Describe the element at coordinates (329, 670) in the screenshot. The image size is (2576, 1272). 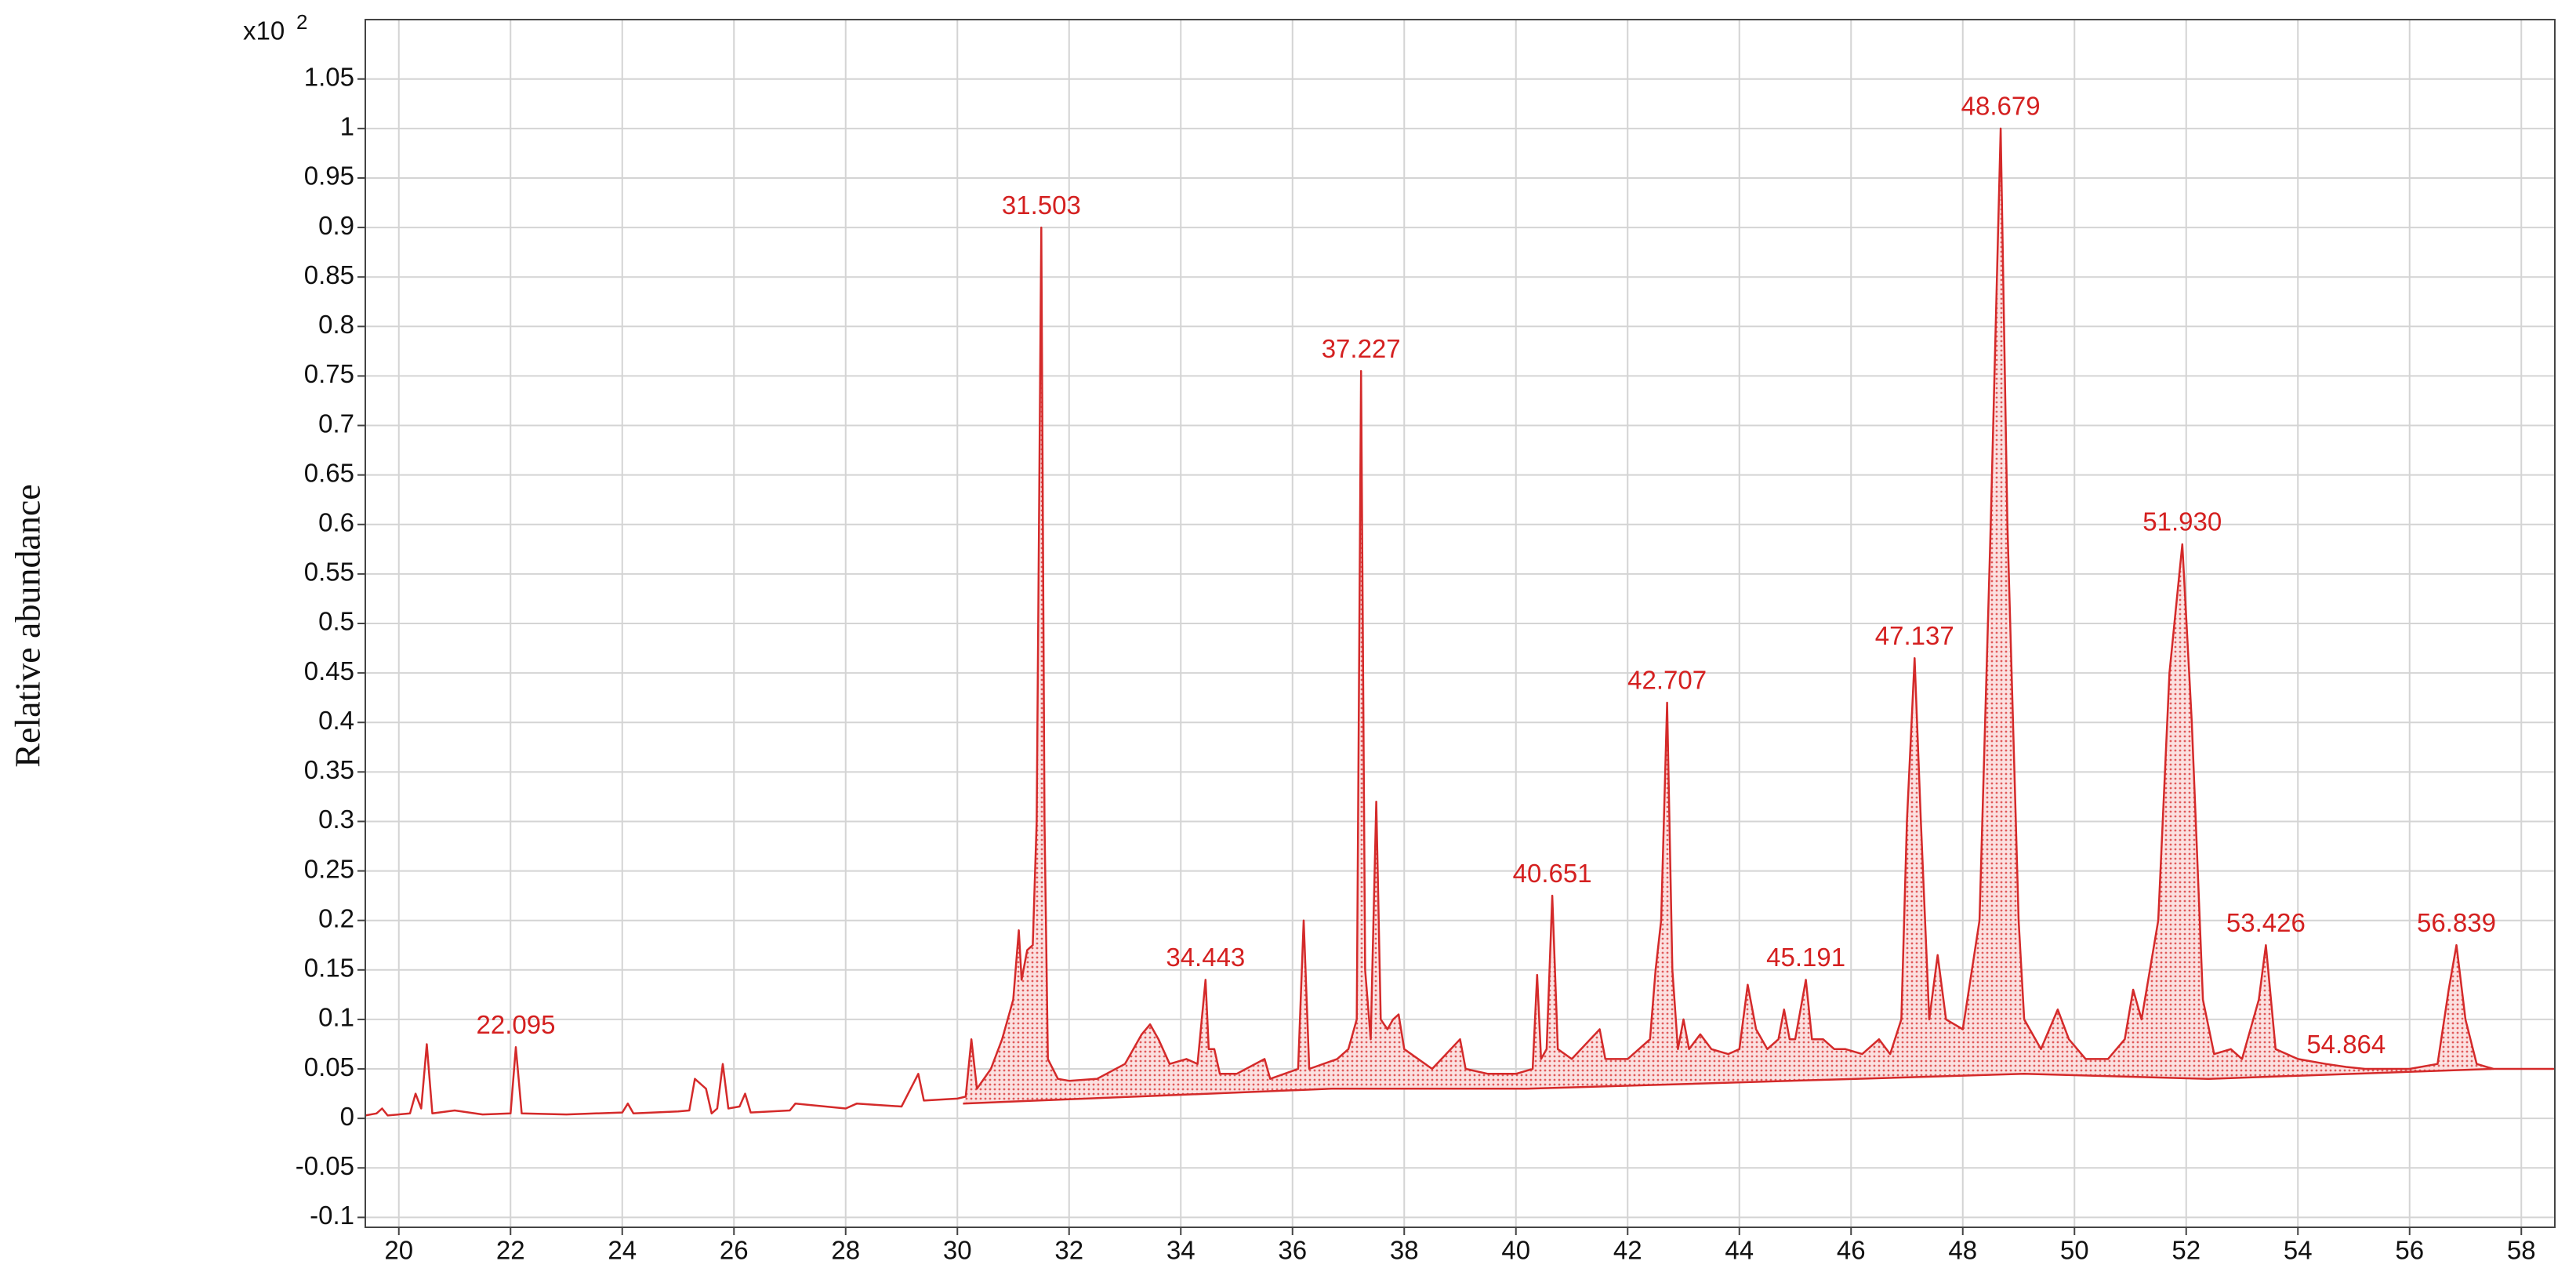
I see `y-tick-label: 0.45` at that location.